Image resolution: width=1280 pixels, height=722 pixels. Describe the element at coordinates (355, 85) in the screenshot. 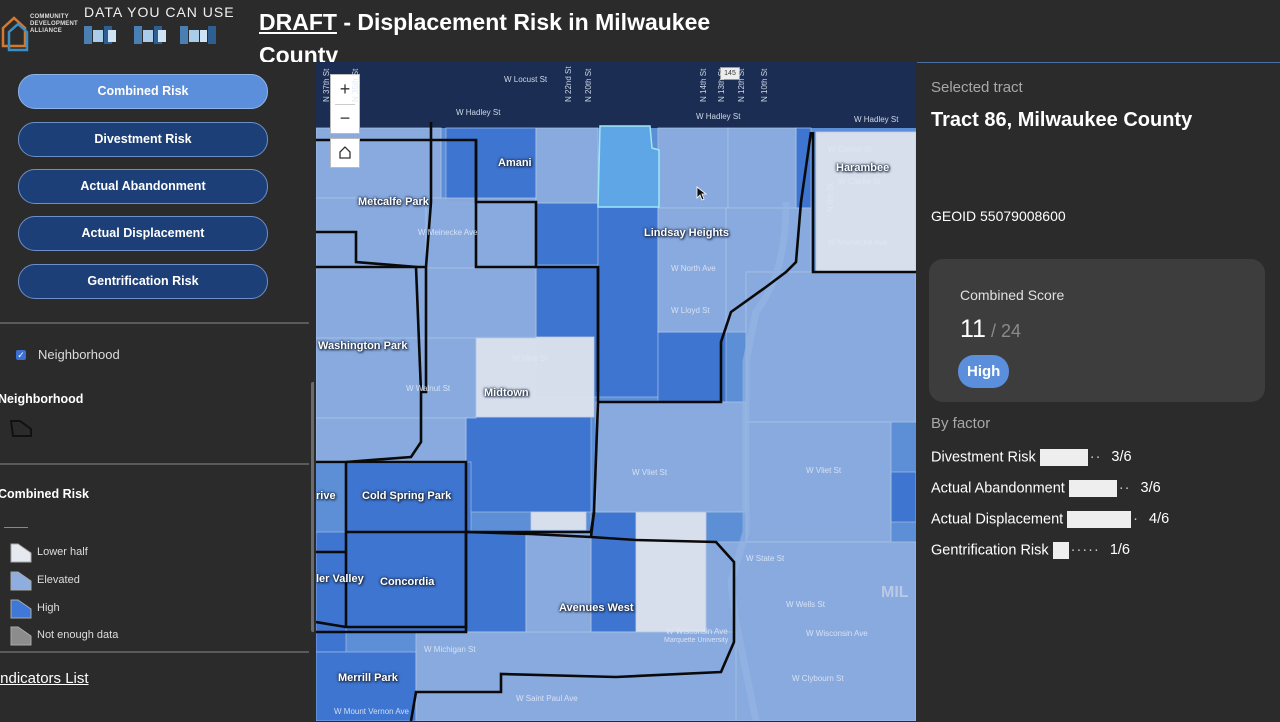

I see `street-label: N 35th St` at that location.